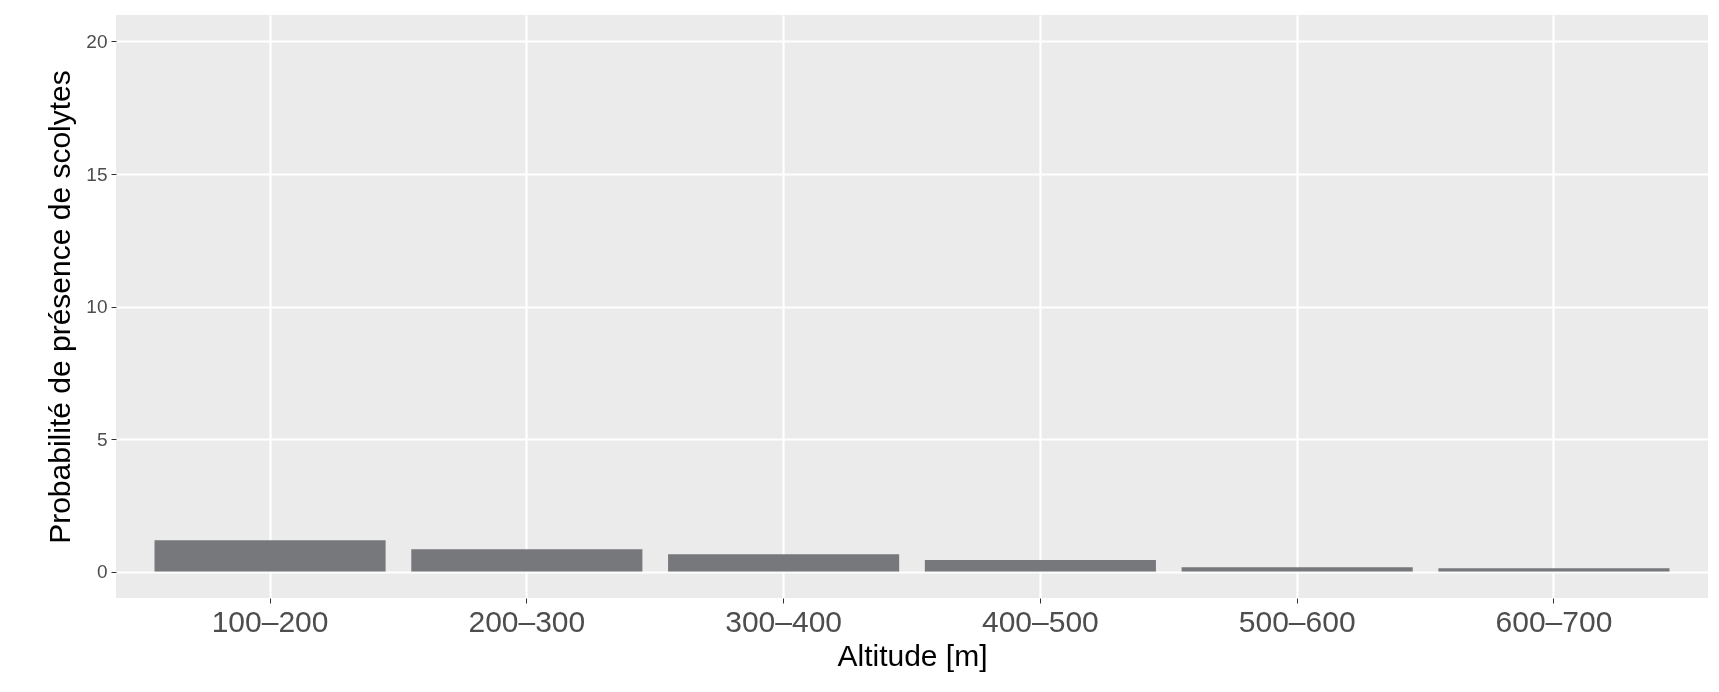 Image resolution: width=1719 pixels, height=692 pixels. I want to click on x-tick-label: 600–700, so click(1554, 621).